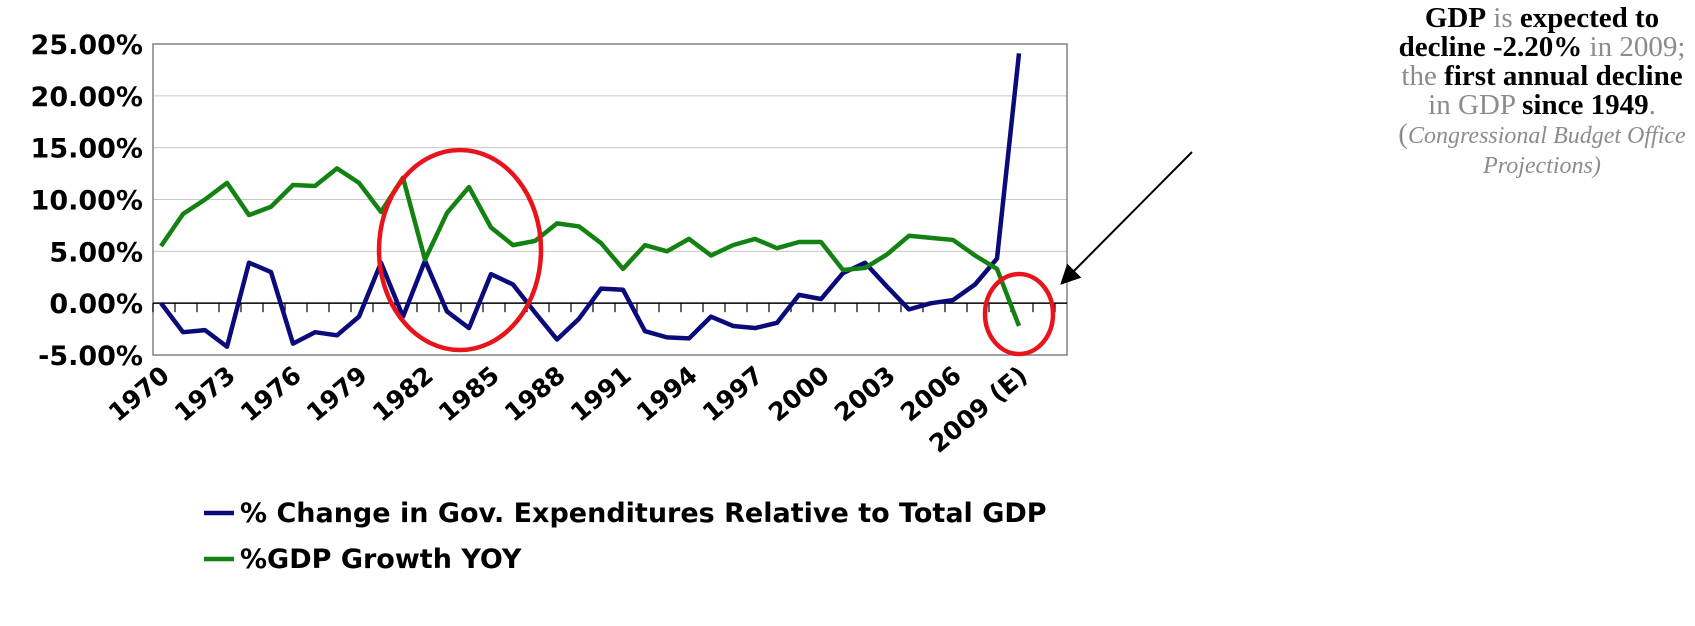 The image size is (1695, 626). Describe the element at coordinates (1019, 314) in the screenshot. I see `highlight-ellipse-2009` at that location.